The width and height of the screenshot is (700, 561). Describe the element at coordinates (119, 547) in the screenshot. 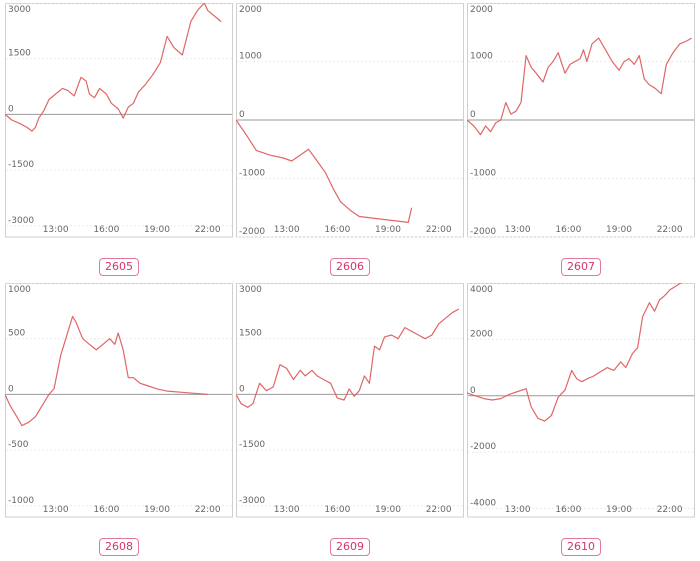

I see `contract-badge: 2608` at that location.